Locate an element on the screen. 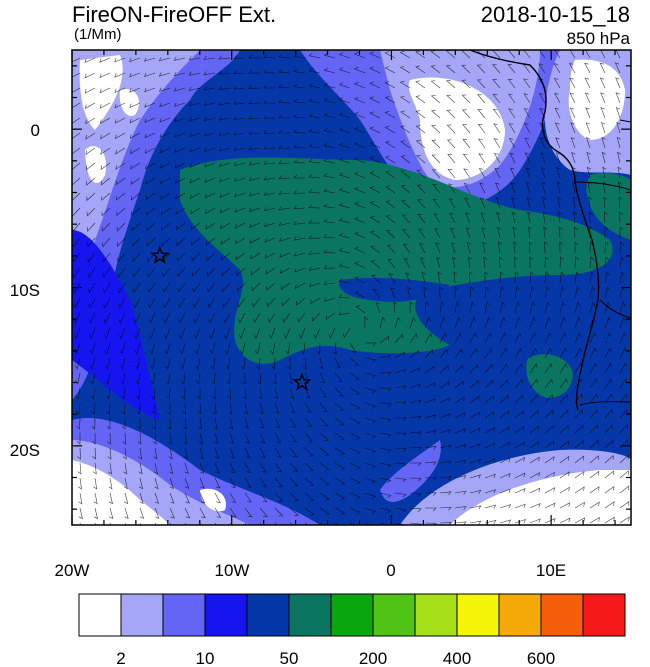 The height and width of the screenshot is (667, 650). datetime-label: 2018-10-15_18 is located at coordinates (555, 14).